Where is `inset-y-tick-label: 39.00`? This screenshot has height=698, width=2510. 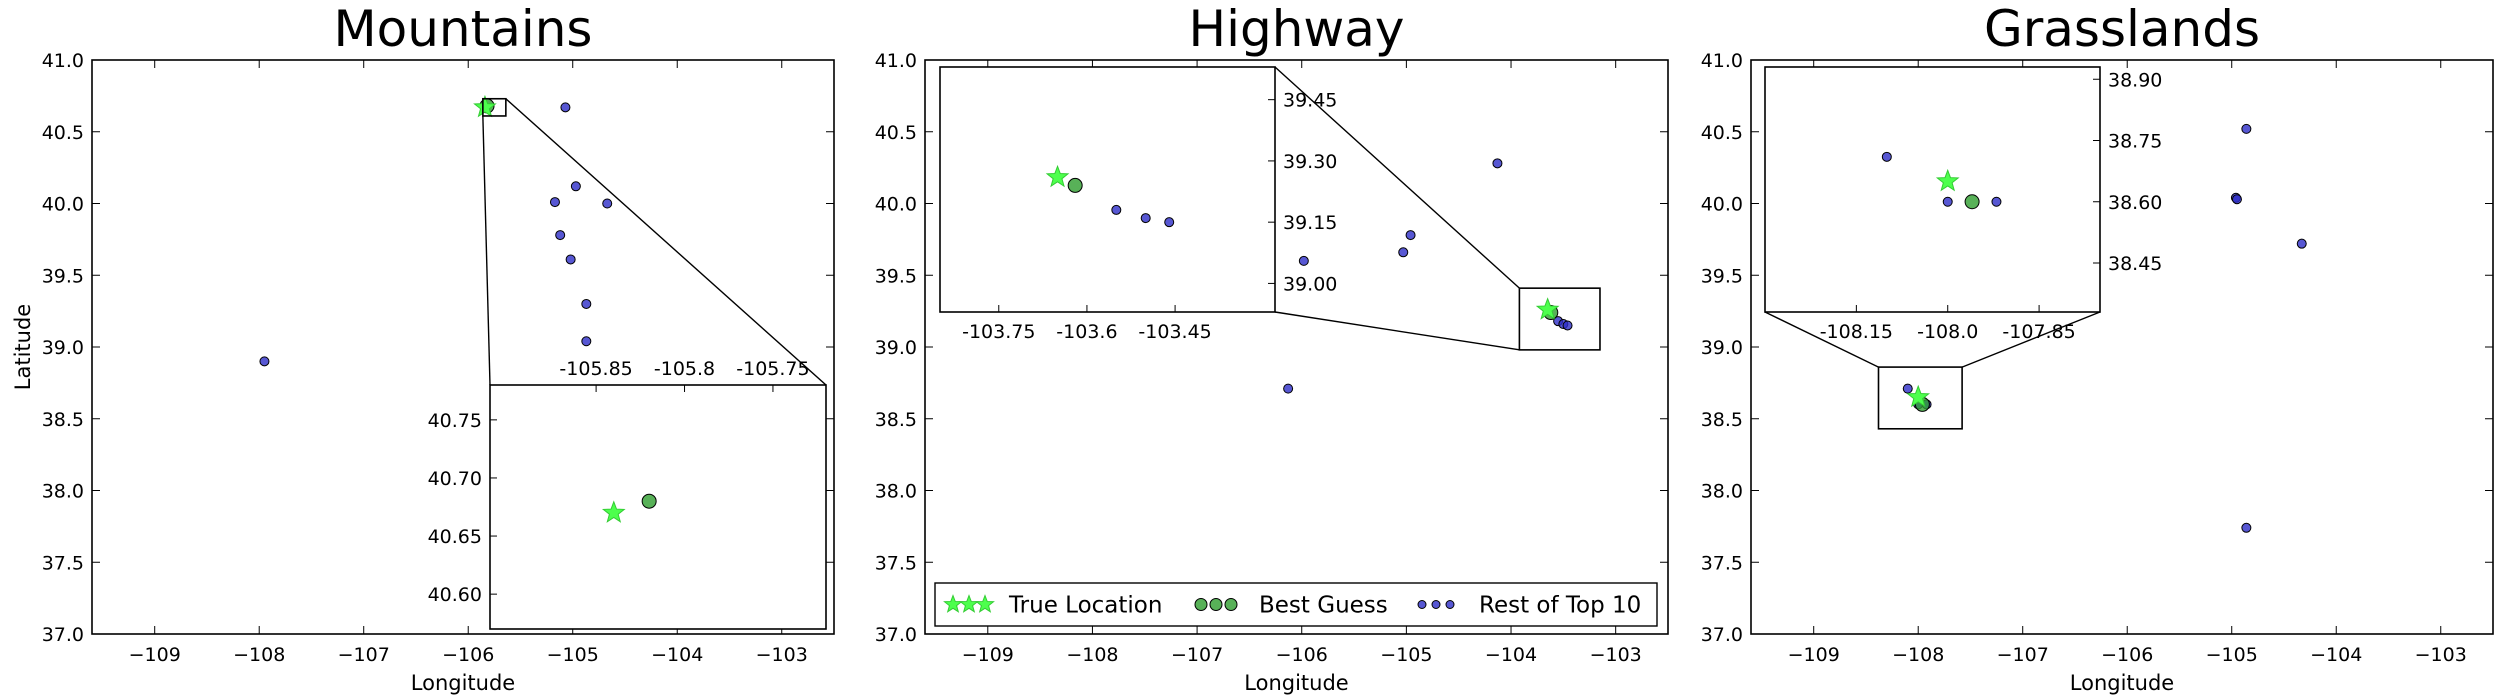 inset-y-tick-label: 39.00 is located at coordinates (1310, 284).